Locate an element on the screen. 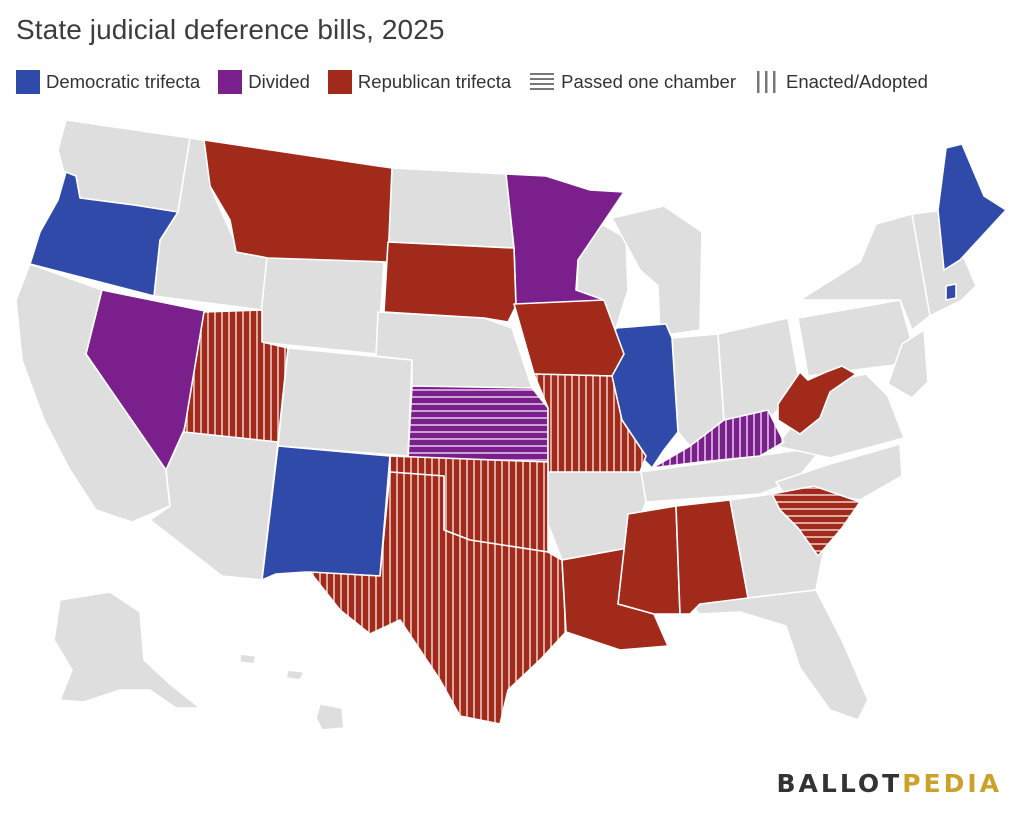 The width and height of the screenshot is (1024, 816). legend-item-enacted: Enacted/Adopted is located at coordinates (841, 82).